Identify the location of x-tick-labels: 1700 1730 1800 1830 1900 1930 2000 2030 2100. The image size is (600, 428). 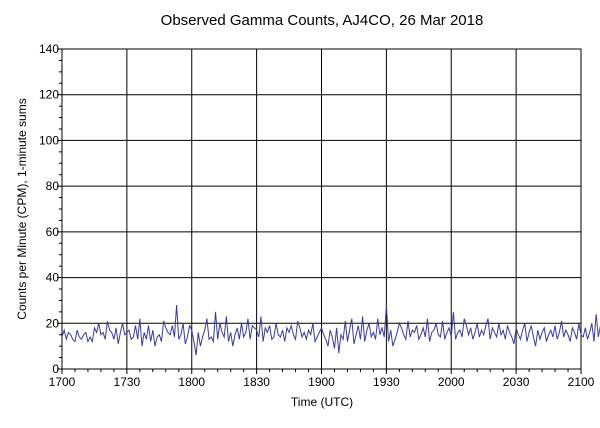
(322, 382).